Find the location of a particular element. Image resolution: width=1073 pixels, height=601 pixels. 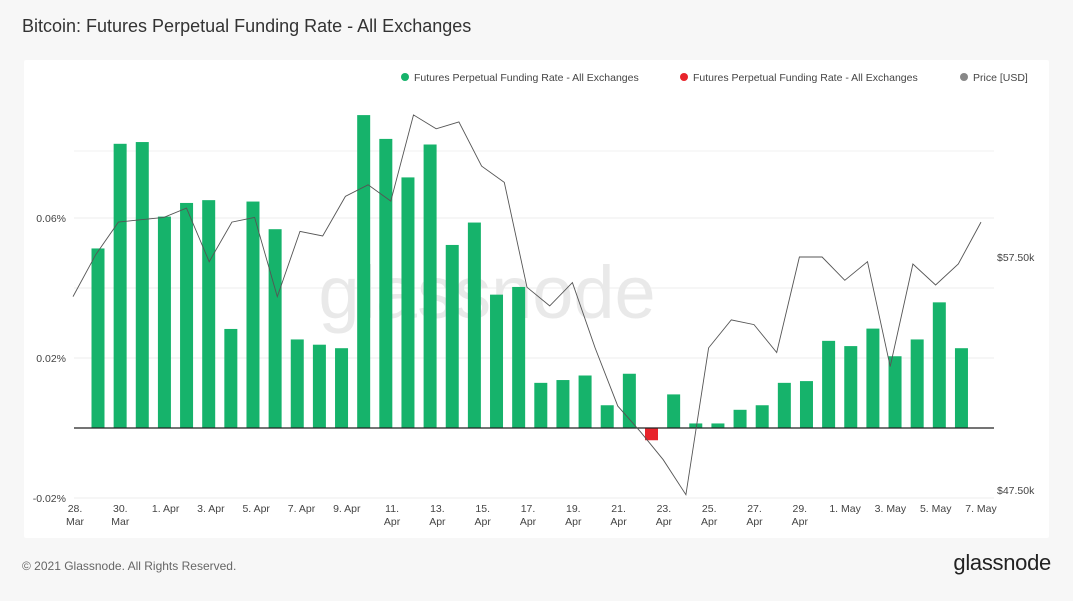

x-tick-label: 17. Apr is located at coordinates (528, 515).